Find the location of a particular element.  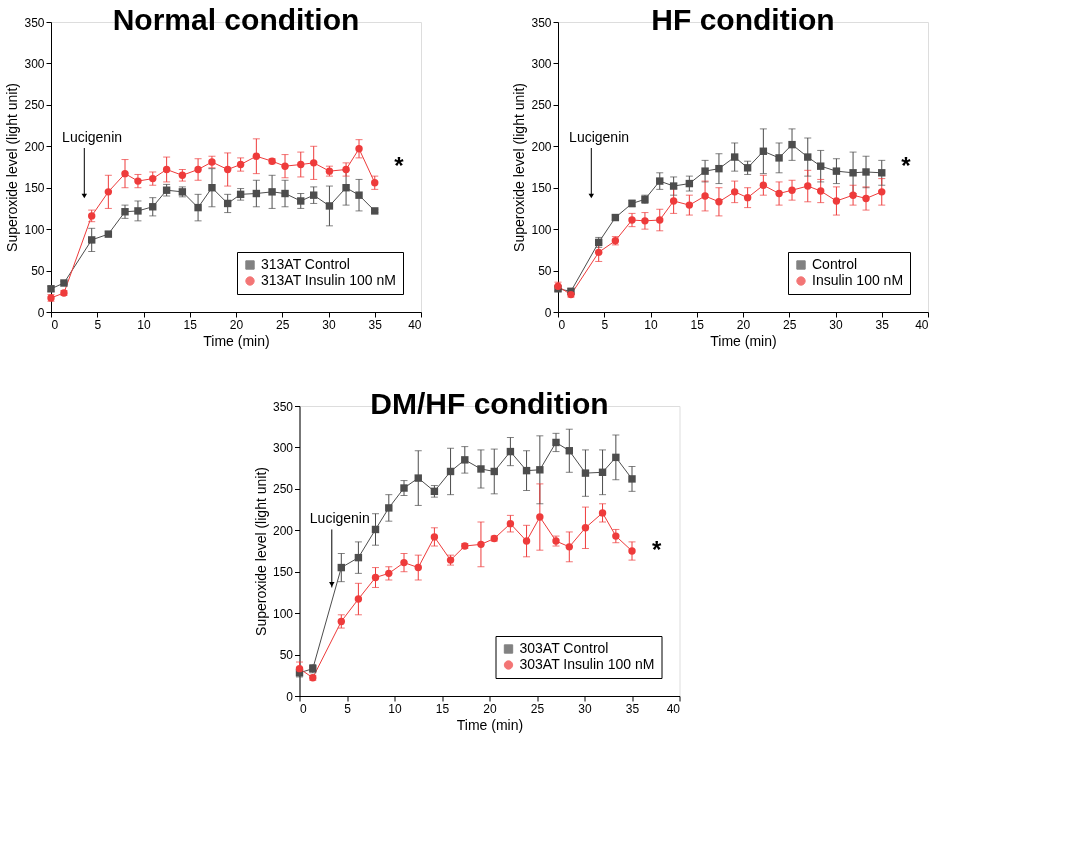

legend-label: 303AT Insulin 100 nM is located at coordinates (587, 664).